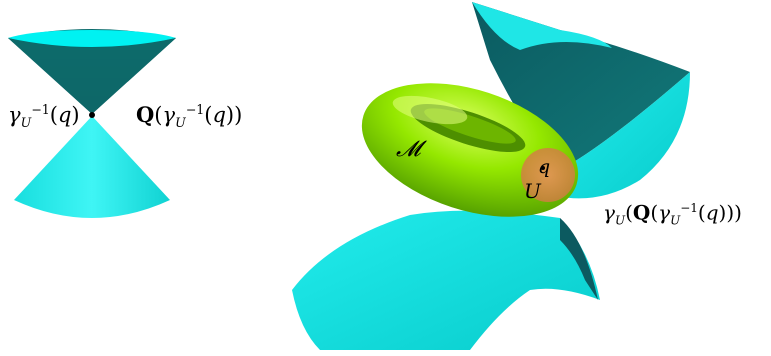  I want to click on cone-apex-point, so click(92, 115).